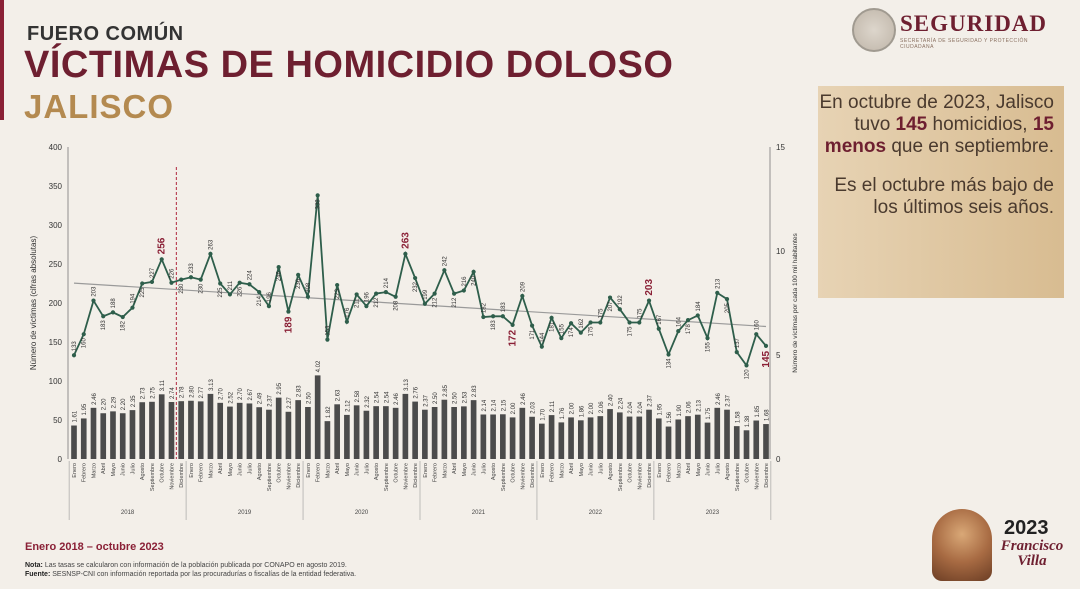  What do you see at coordinates (212, 385) in the screenshot?
I see `rate-bar-label: 3.13` at bounding box center [212, 385].